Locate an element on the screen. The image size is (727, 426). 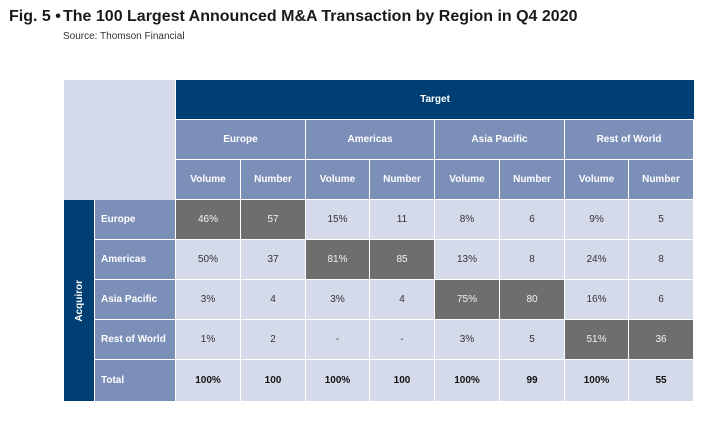
target-header: Target is located at coordinates (435, 99).